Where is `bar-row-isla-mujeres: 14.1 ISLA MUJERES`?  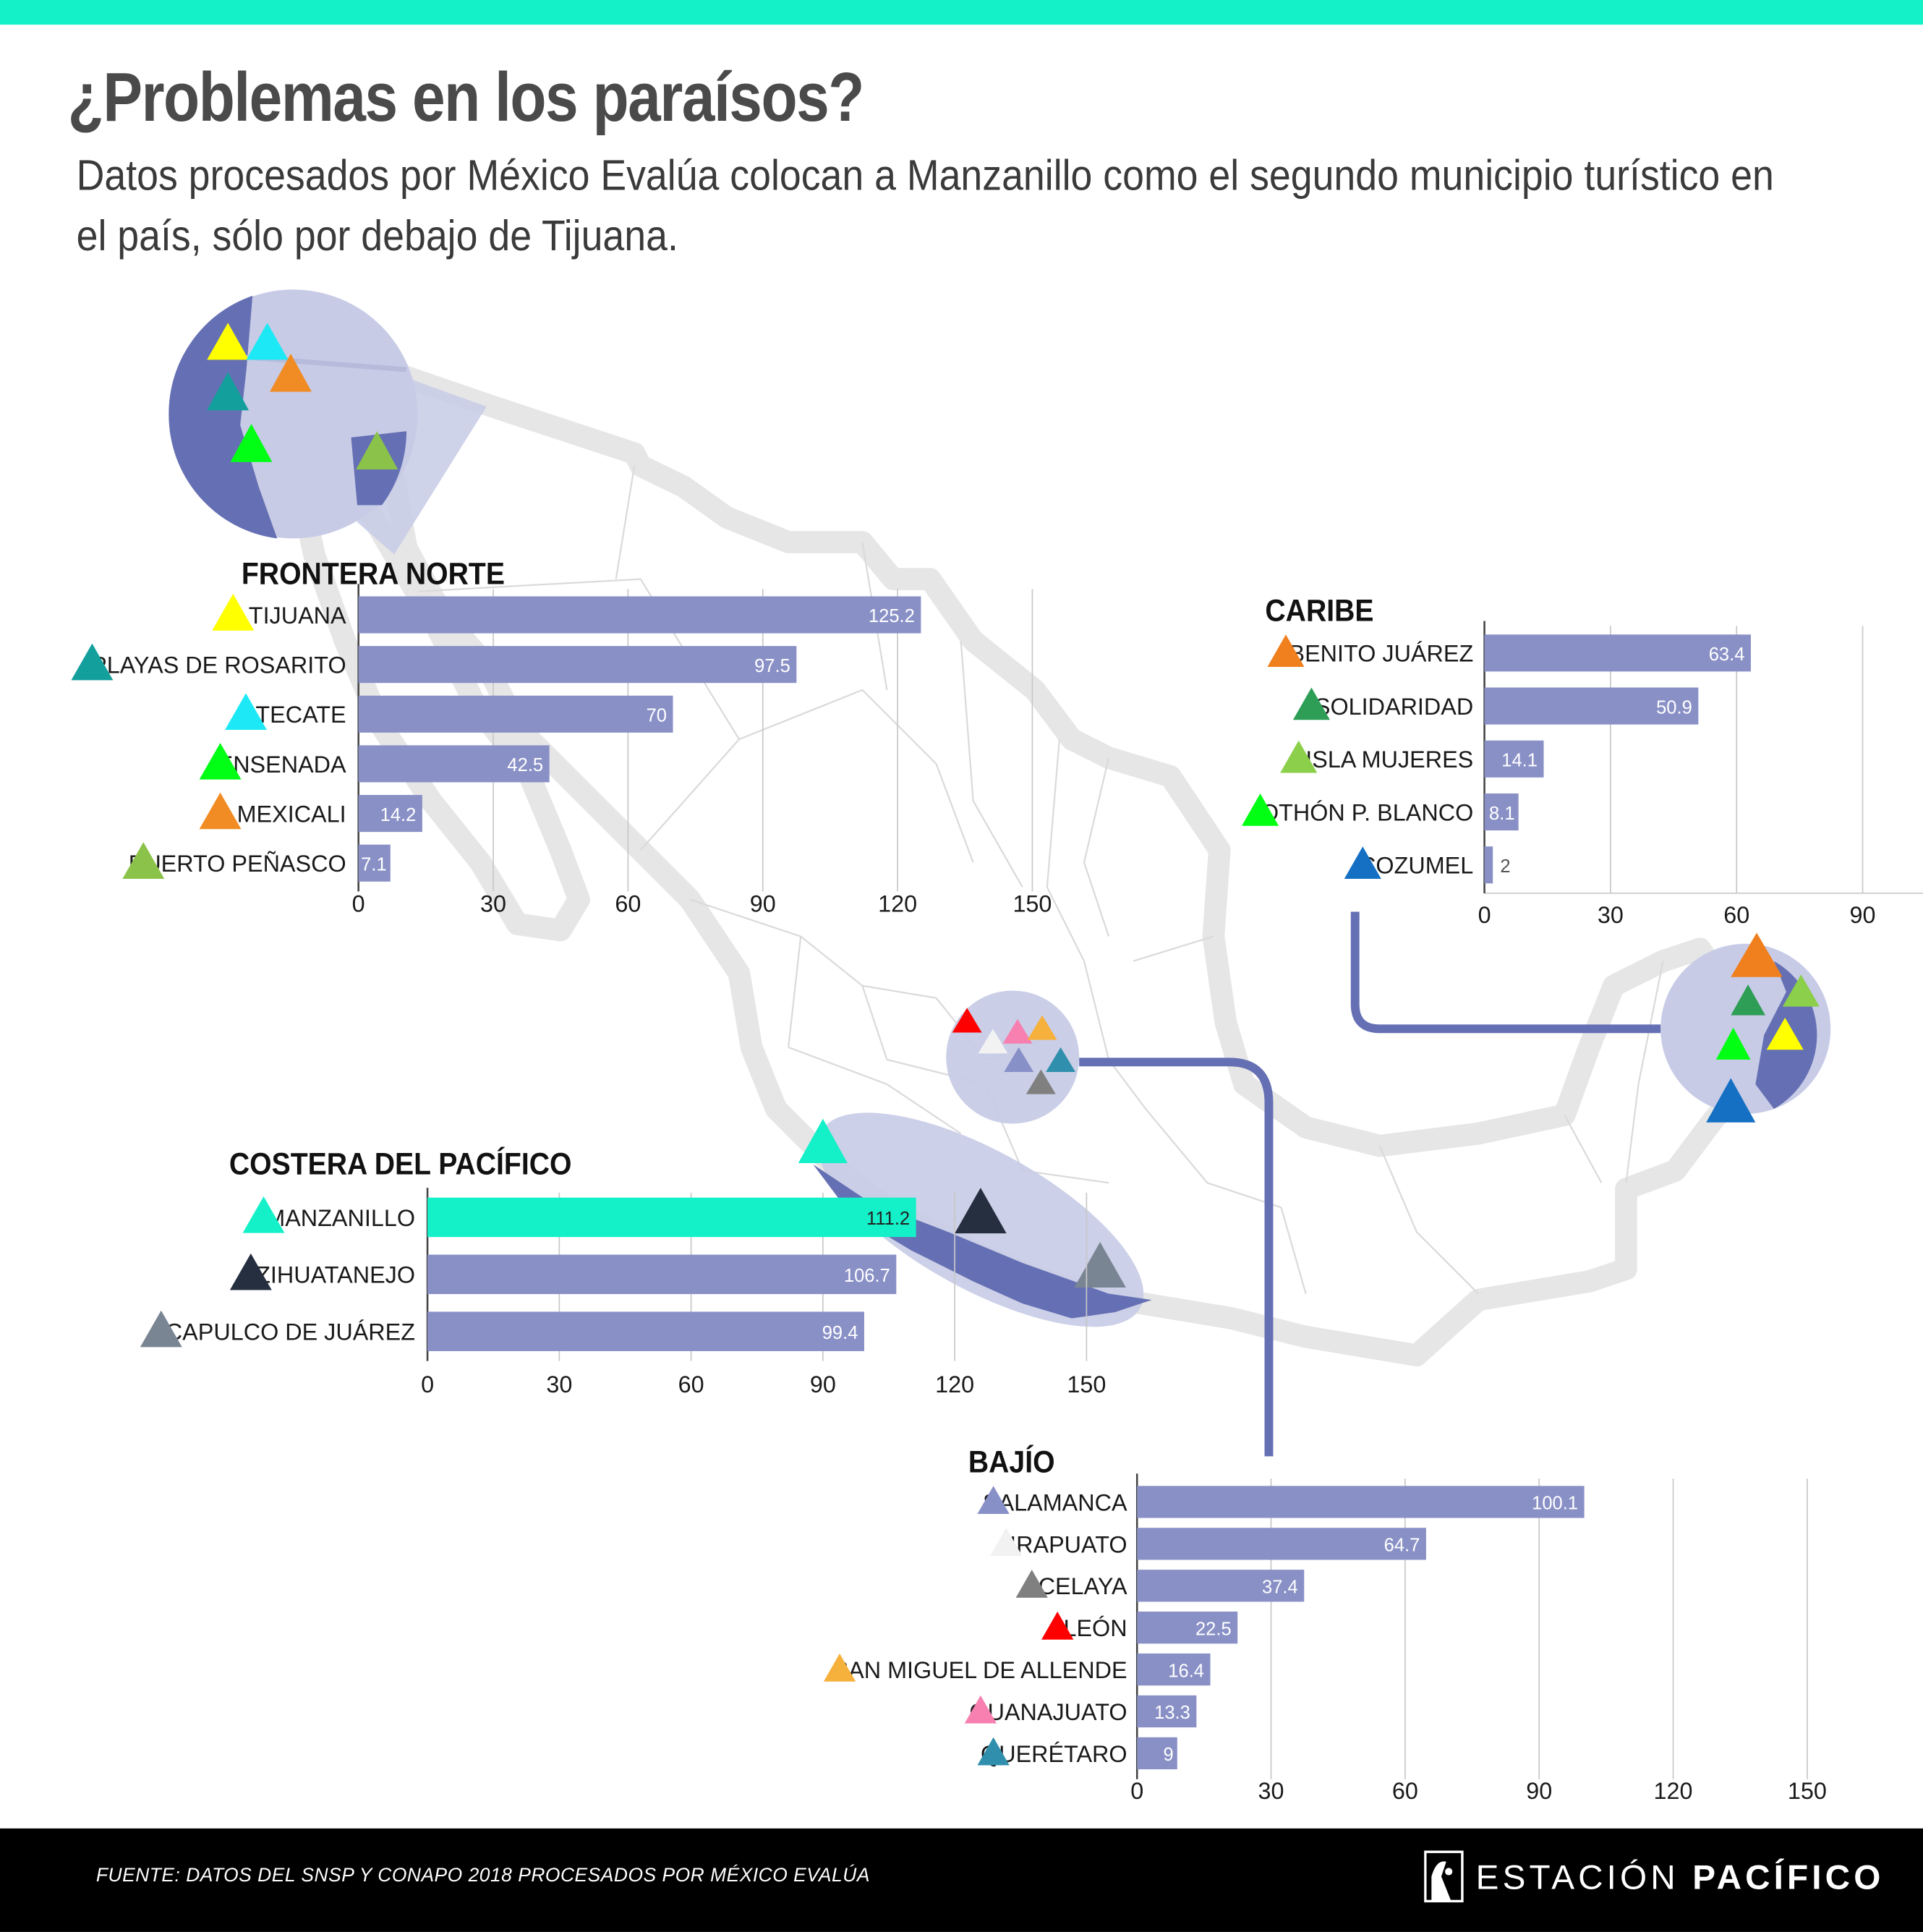
bar-row-isla-mujeres: 14.1 ISLA MUJERES is located at coordinates (1412, 759).